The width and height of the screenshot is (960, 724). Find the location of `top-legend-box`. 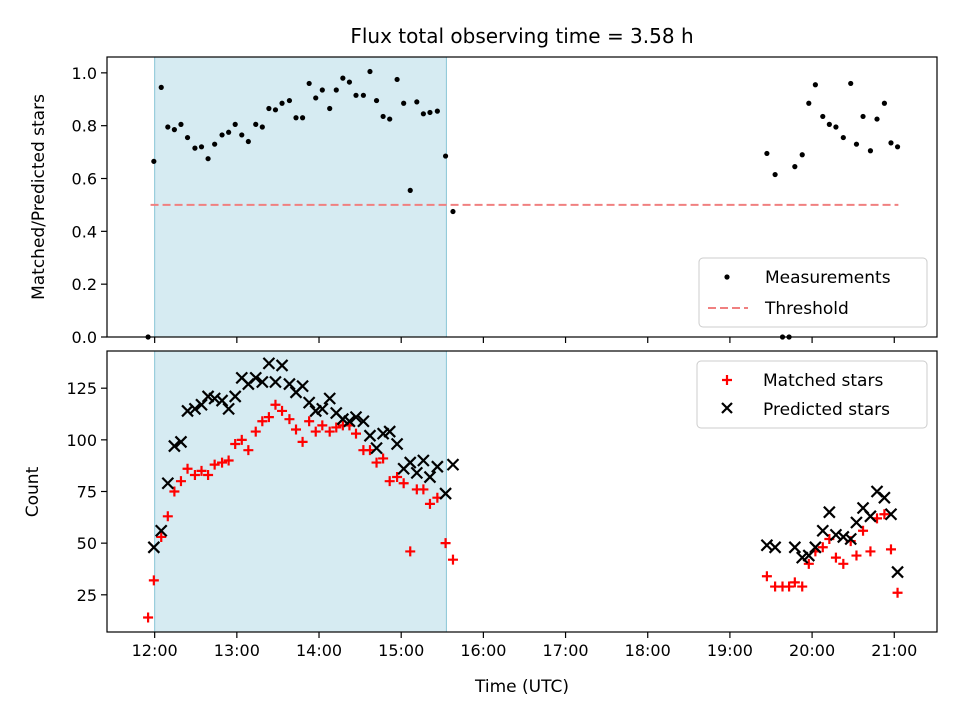

top-legend-box is located at coordinates (813, 292).